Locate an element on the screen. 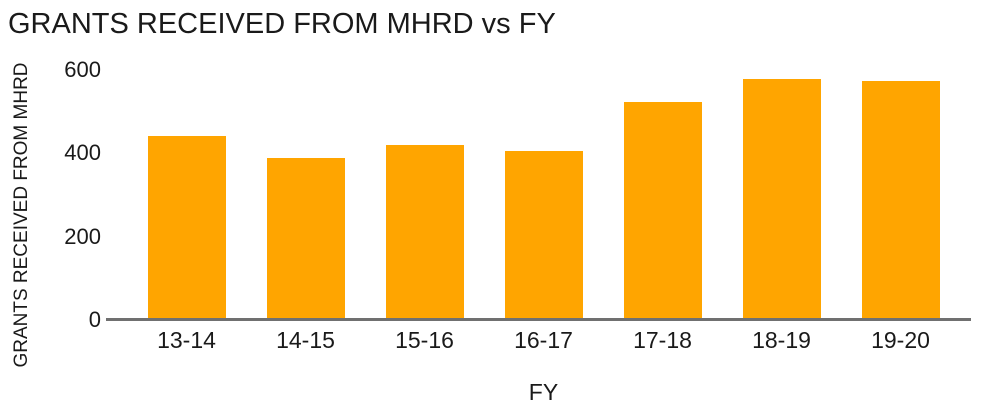  x-axis-tick-labels: 13-14 14-15 15-16 16-17 17-18 18-19 19-20 is located at coordinates (543, 340).